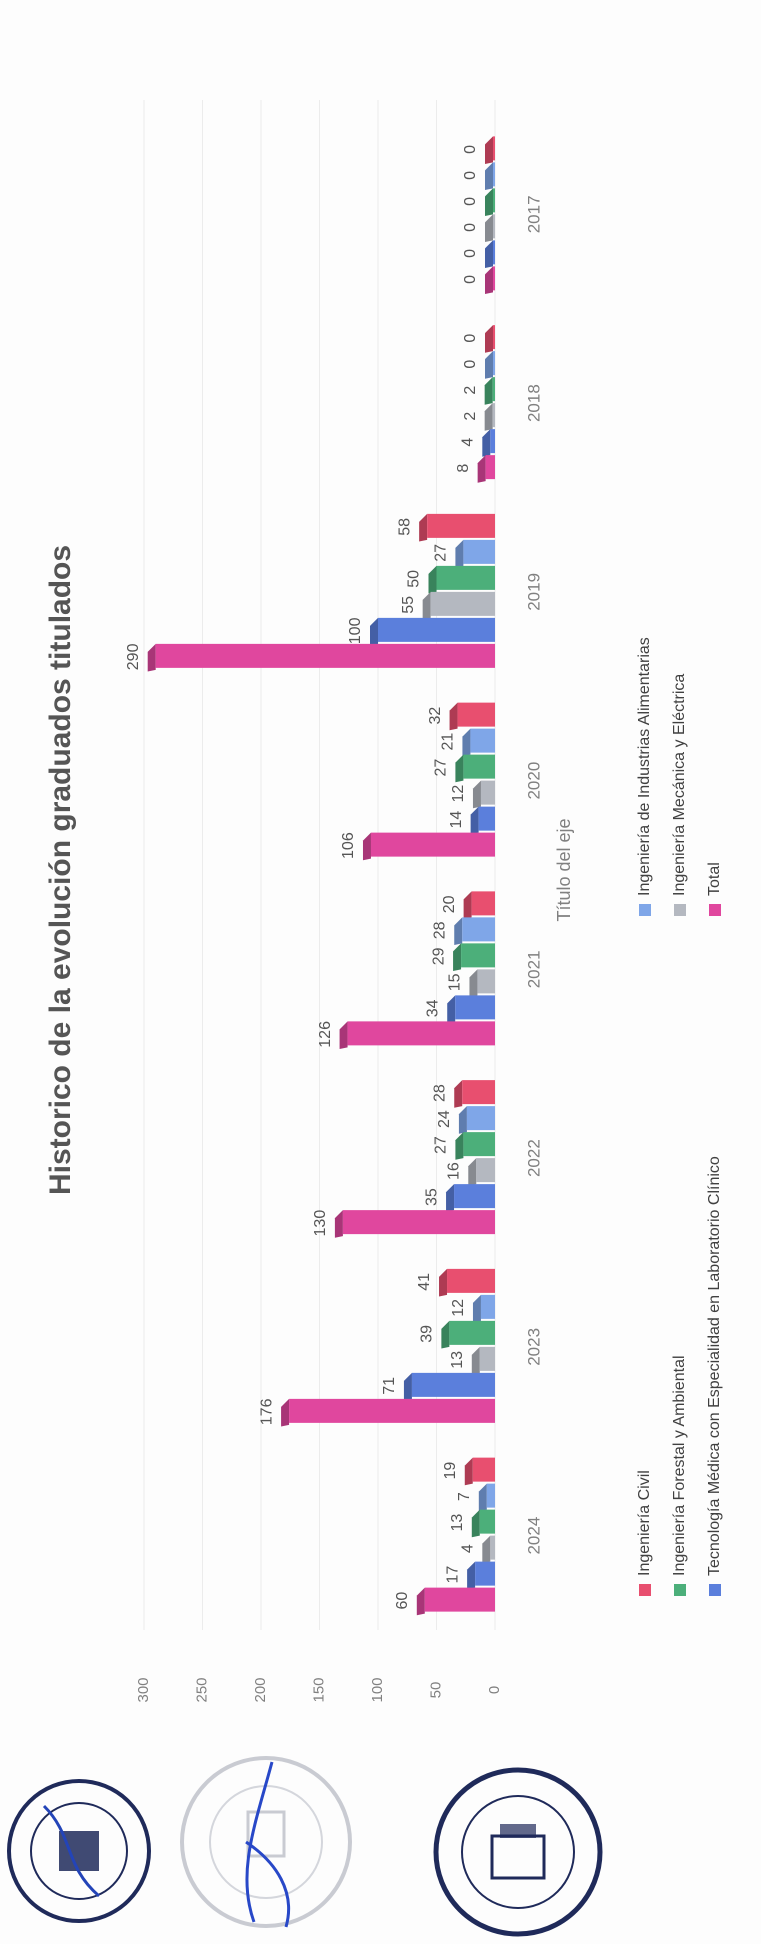 This screenshot has height=1944, width=761. What do you see at coordinates (448, 742) in the screenshot?
I see `data-label: 21` at bounding box center [448, 742].